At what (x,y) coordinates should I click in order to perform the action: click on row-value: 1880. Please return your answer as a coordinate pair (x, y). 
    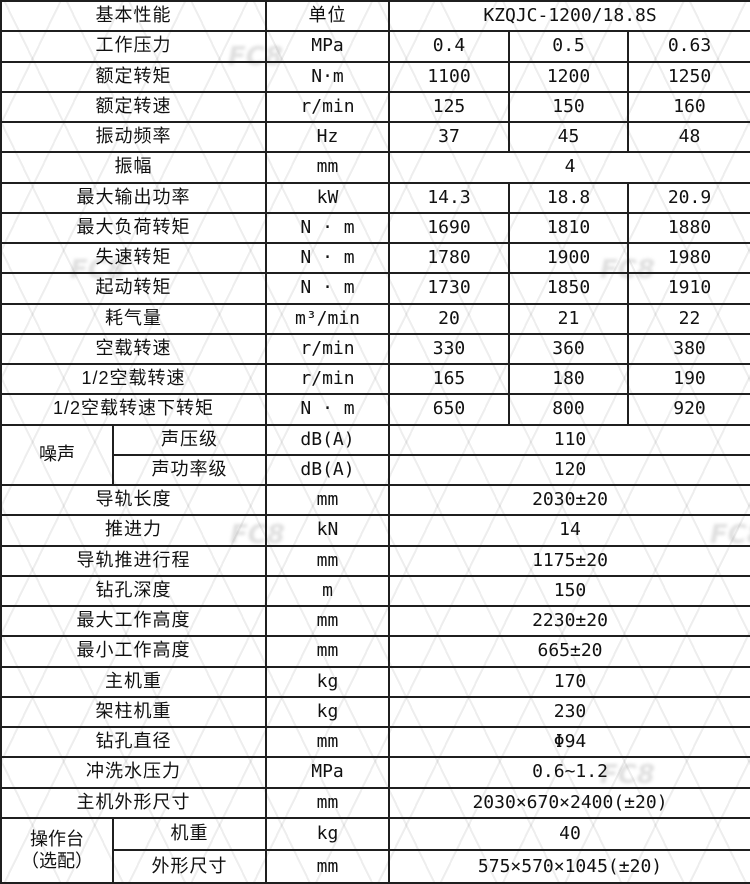
    Looking at the image, I should click on (688, 228).